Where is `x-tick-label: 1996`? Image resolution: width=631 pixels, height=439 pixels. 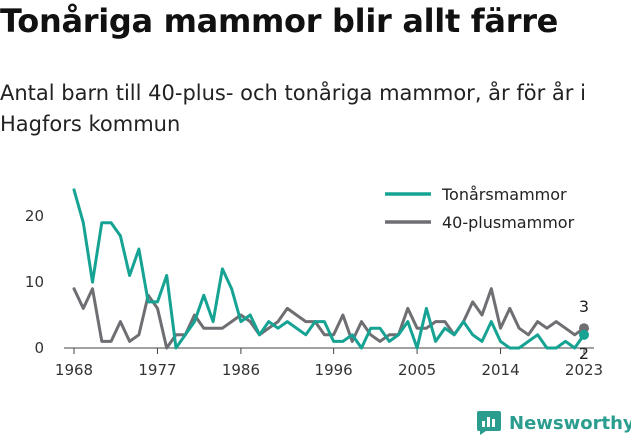
x-tick-label: 1996 is located at coordinates (334, 370).